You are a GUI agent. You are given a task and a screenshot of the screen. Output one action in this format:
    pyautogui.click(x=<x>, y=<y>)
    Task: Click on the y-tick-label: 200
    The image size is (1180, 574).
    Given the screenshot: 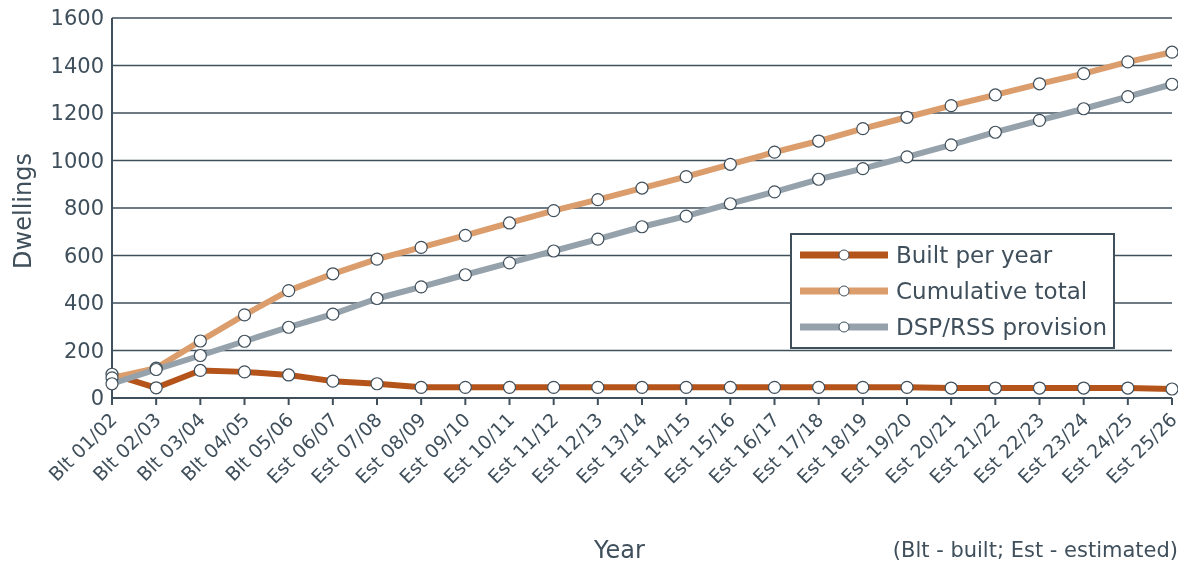 What is the action you would take?
    pyautogui.click(x=83, y=350)
    